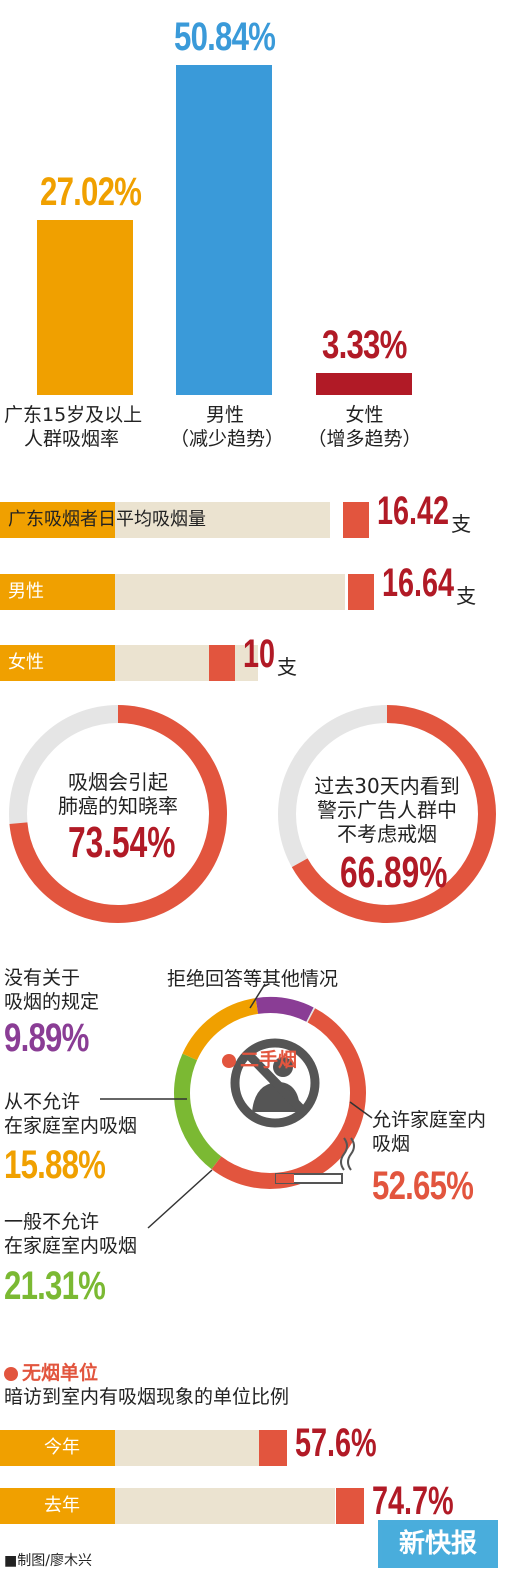 The width and height of the screenshot is (510, 1574). I want to click on daily-row-male: 男性 16.64 支, so click(255, 589).